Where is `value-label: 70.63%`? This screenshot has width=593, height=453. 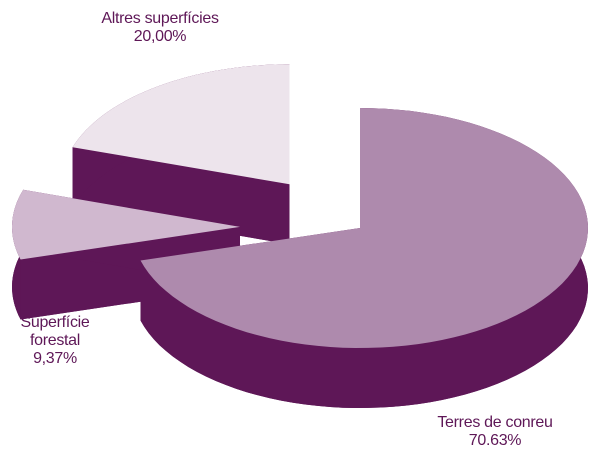 value-label: 70.63% is located at coordinates (495, 440).